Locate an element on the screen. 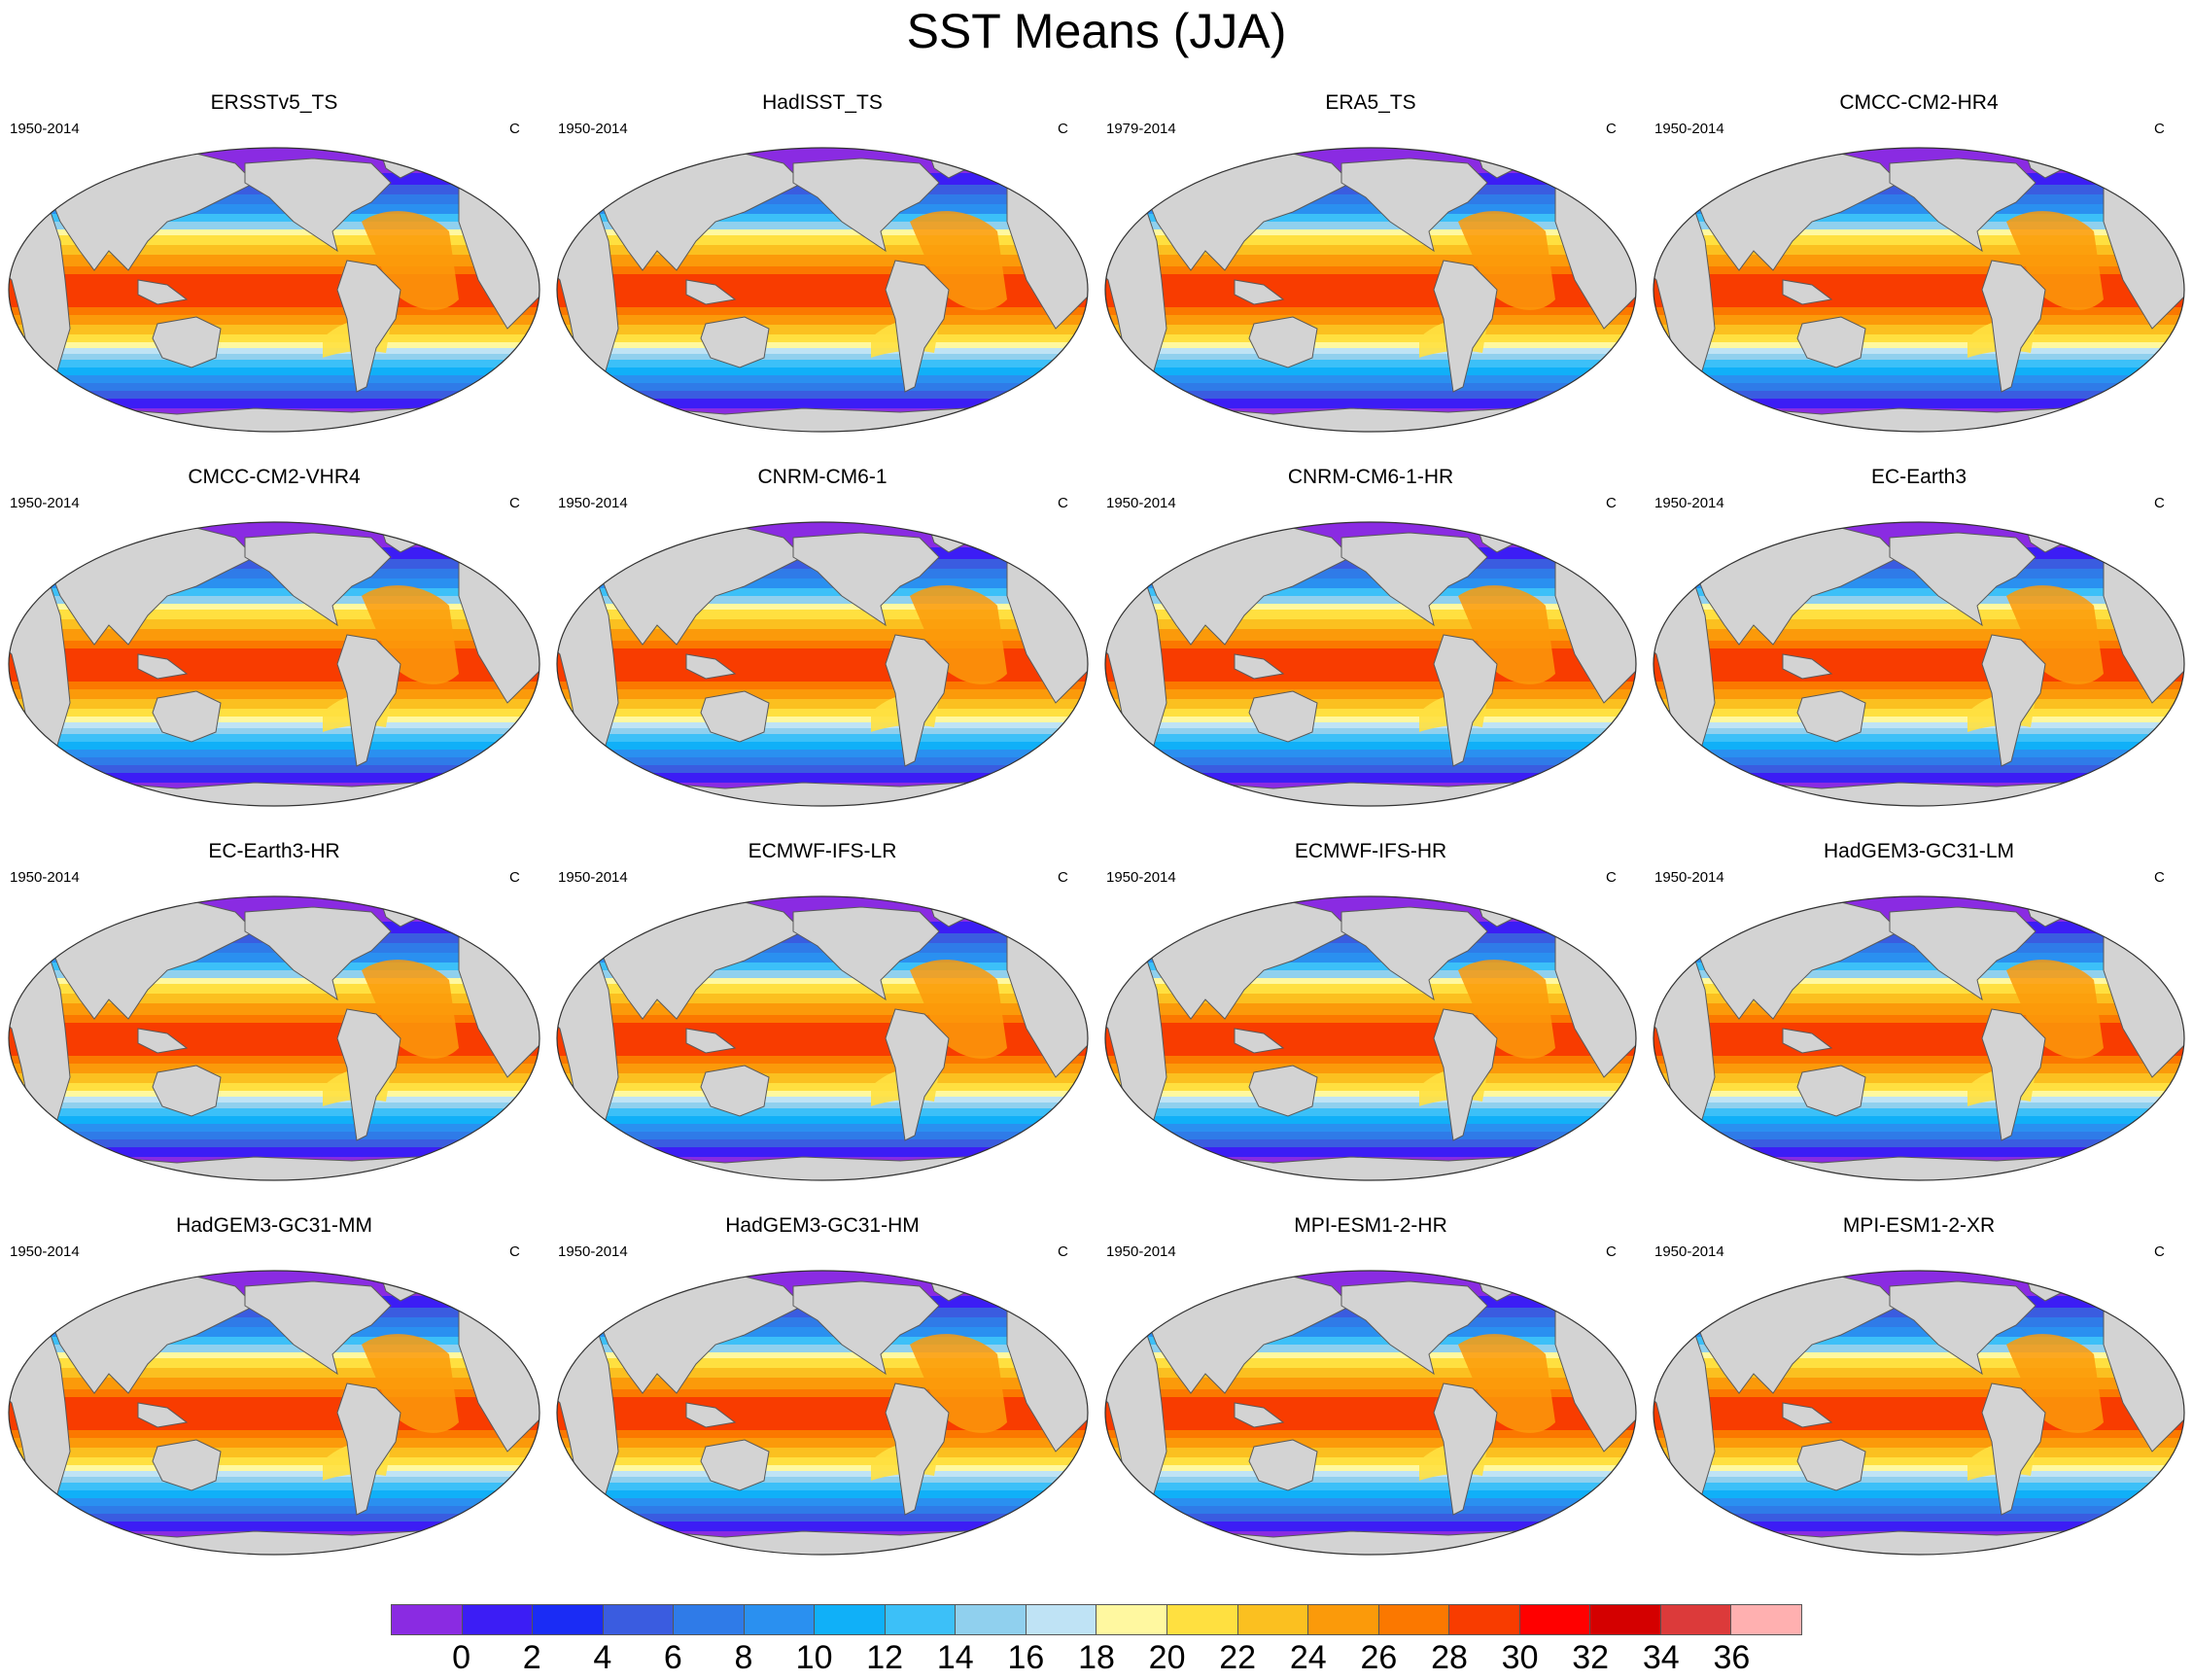 This screenshot has height=1680, width=2193. map-panel: ERSSTv5_TS 1950-2014 C is located at coordinates (274, 263).